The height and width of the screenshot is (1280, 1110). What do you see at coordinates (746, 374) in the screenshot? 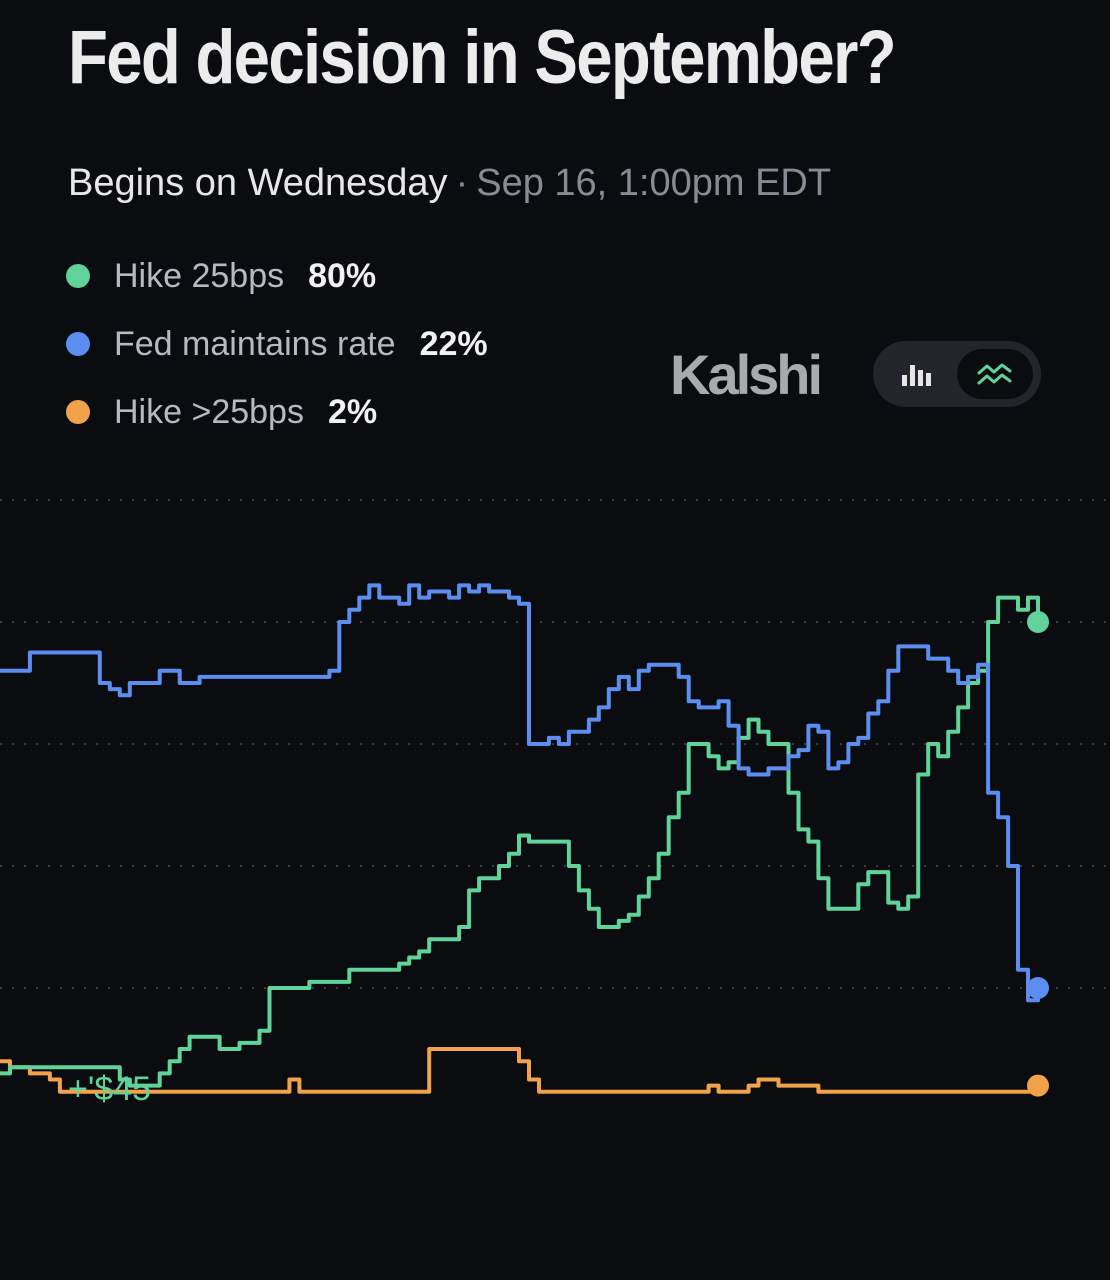
I see `kalshi-logo: Kalshi` at bounding box center [746, 374].